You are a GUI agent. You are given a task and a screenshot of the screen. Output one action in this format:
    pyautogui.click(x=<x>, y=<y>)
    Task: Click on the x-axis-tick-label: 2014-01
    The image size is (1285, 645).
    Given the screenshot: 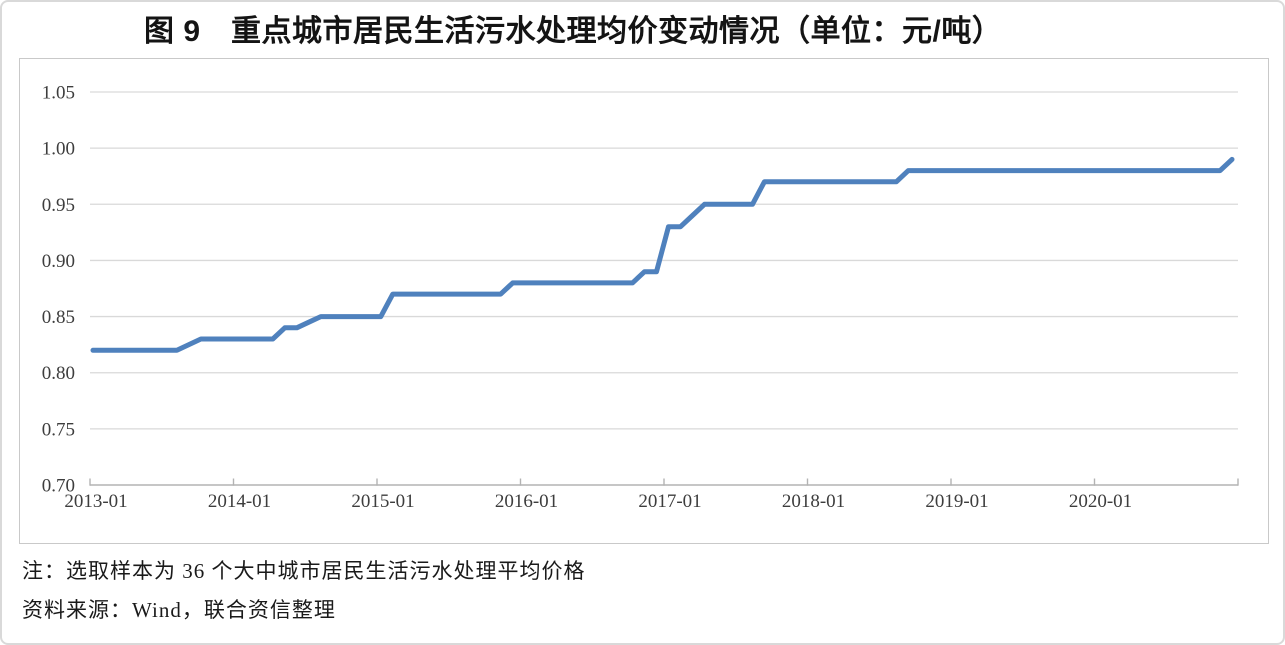 What is the action you would take?
    pyautogui.click(x=239, y=501)
    